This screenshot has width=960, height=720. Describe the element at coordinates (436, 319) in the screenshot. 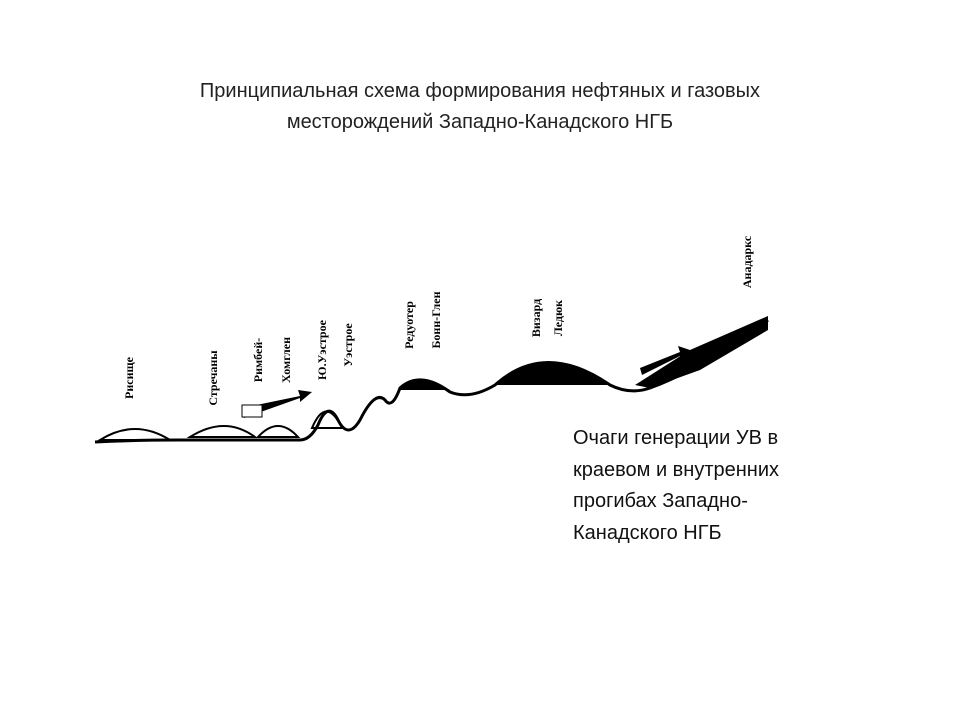

I see `field-label: Бонн-Глен` at that location.